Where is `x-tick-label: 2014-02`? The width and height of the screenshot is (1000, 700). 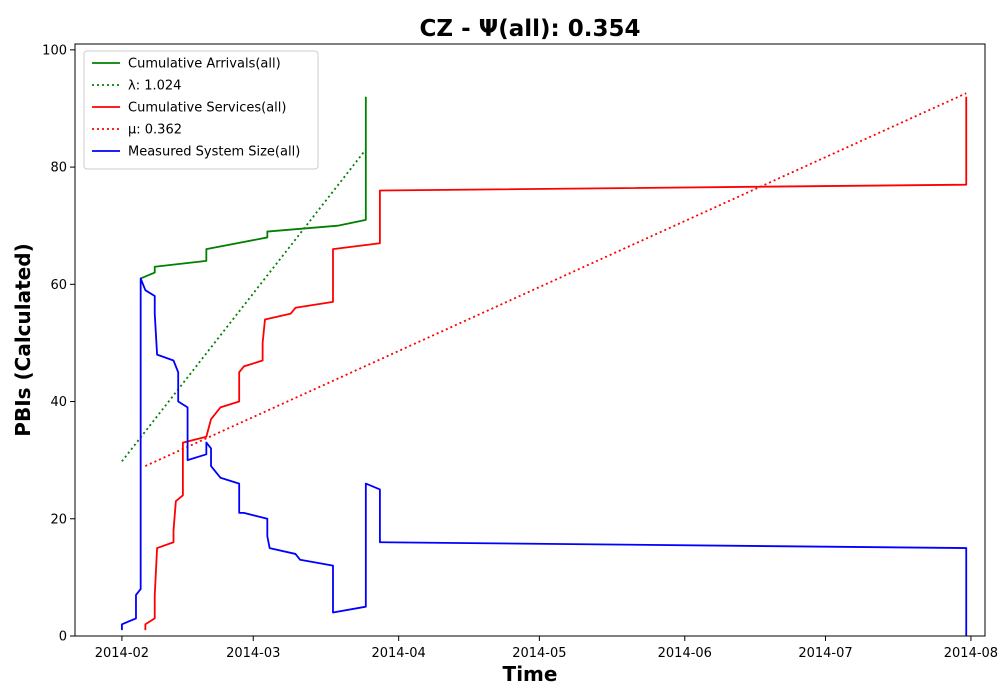
x-tick-label: 2014-02 is located at coordinates (122, 653).